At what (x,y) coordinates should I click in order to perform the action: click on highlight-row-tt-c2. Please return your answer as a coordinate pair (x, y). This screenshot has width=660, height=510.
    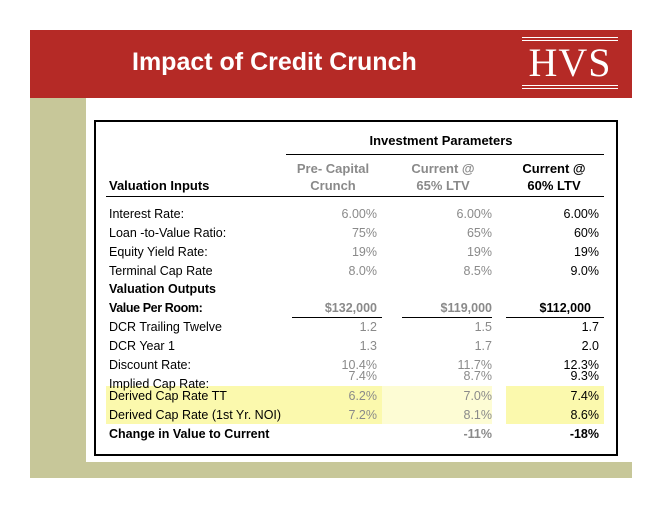
    Looking at the image, I should click on (437, 395).